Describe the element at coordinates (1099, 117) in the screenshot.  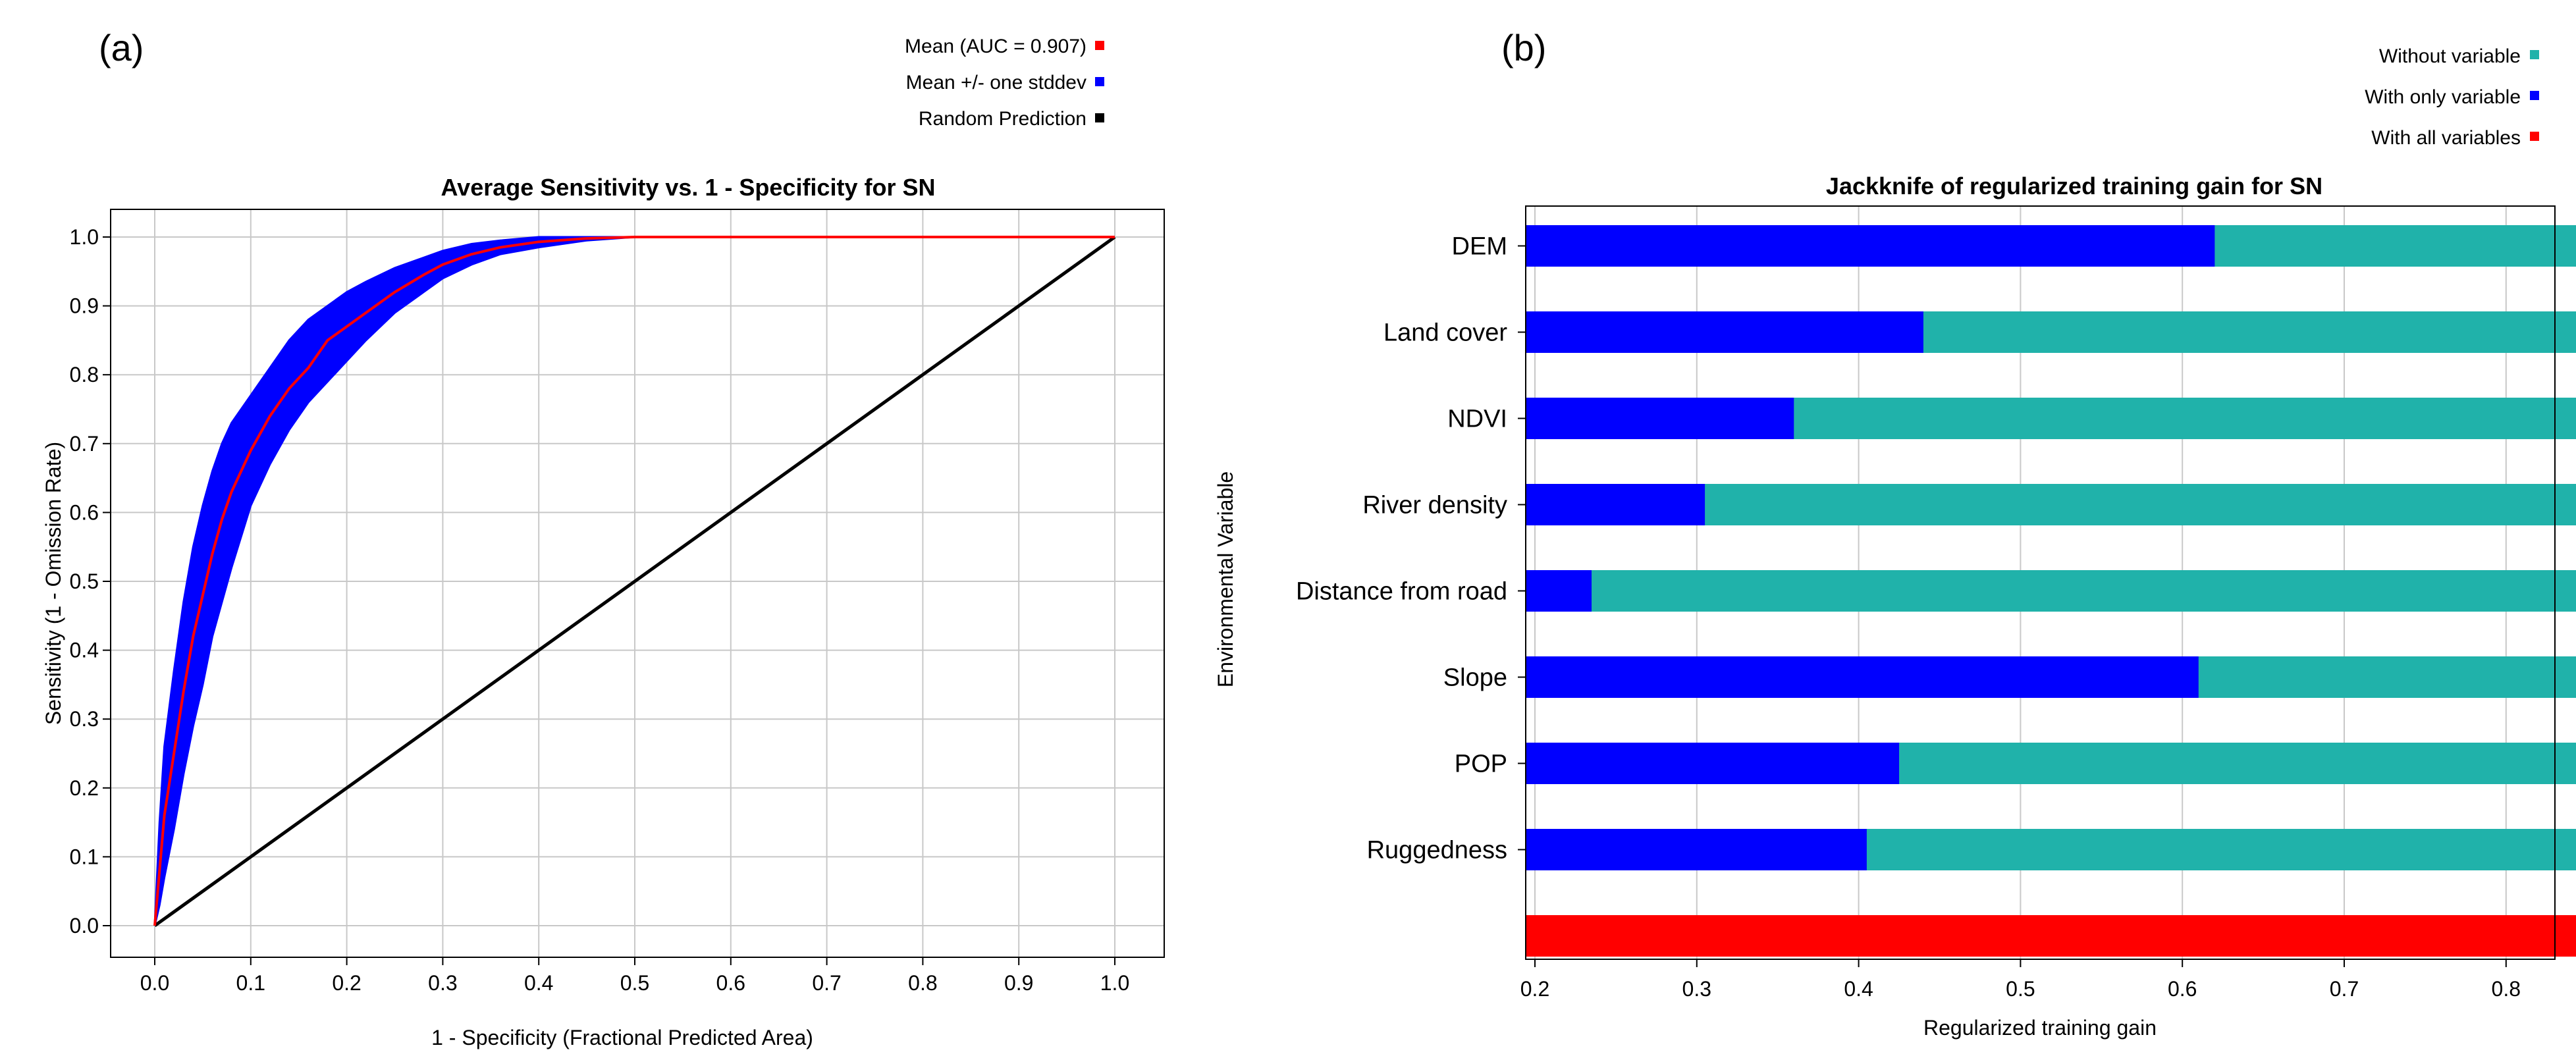
I see `legend-a-random-swatch` at that location.